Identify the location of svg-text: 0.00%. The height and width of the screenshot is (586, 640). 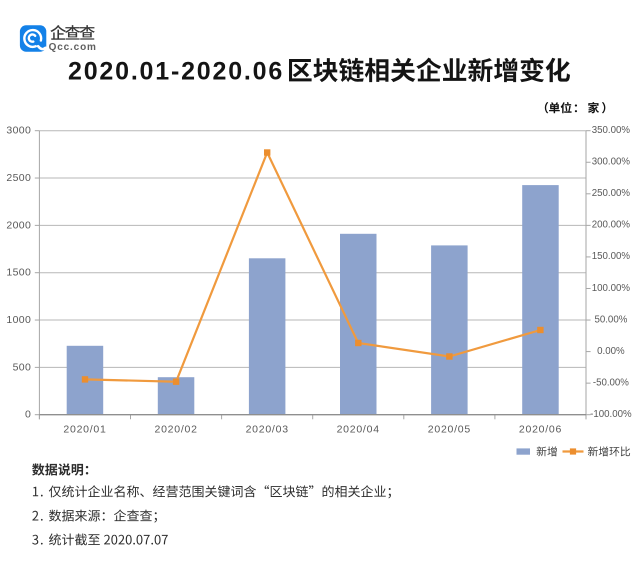
(611, 351).